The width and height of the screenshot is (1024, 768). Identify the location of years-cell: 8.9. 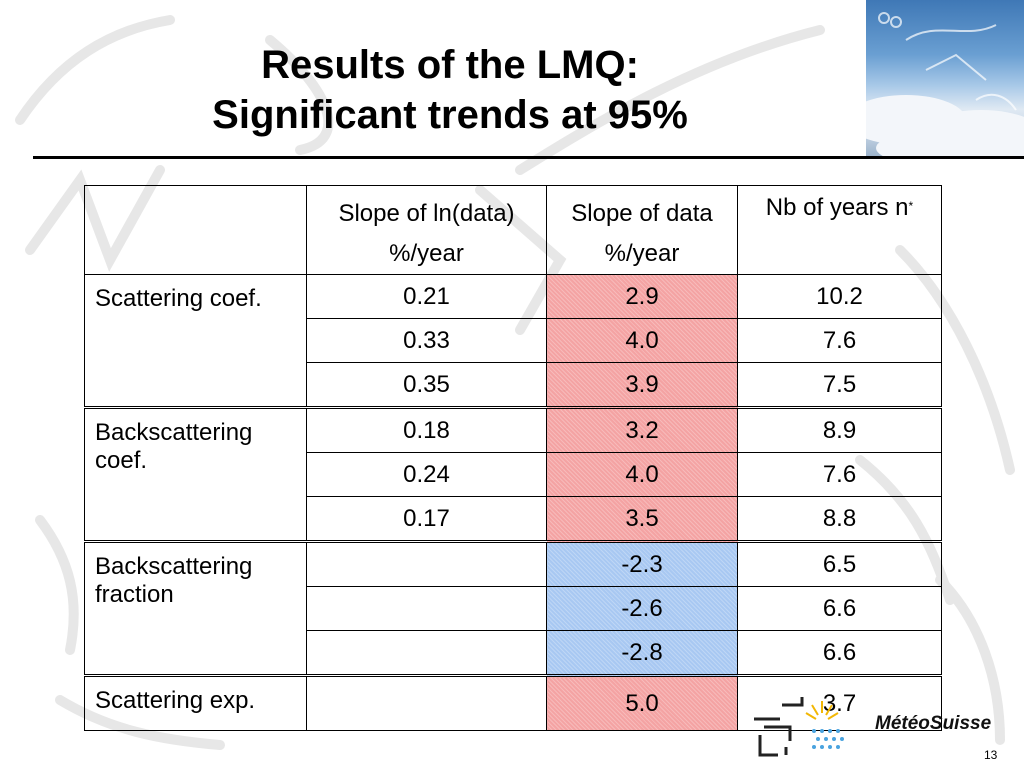
(839, 429).